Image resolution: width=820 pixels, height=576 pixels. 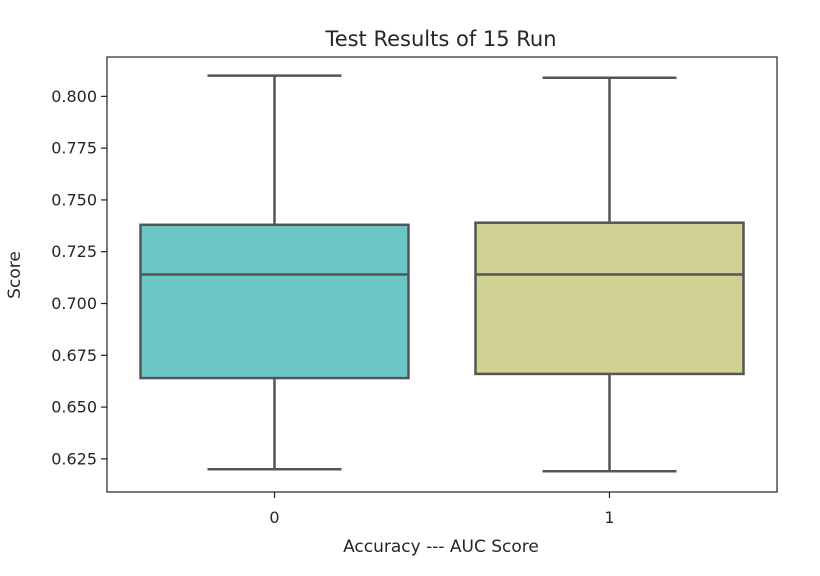 What do you see at coordinates (74, 355) in the screenshot?
I see `y-tick-label: 0.675` at bounding box center [74, 355].